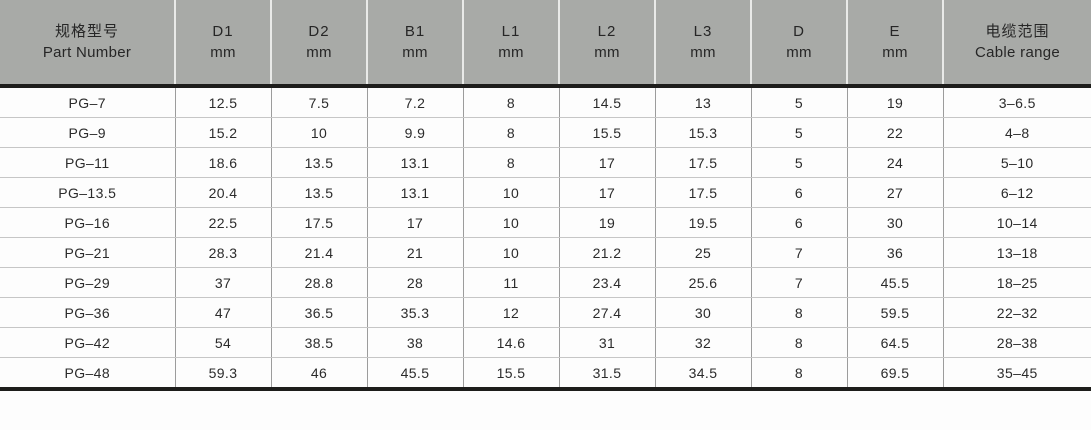  I want to click on table-row-pg16: PG–16 22.5 17.5 17 10 19 19.5 6 30 10–14, so click(545, 222).